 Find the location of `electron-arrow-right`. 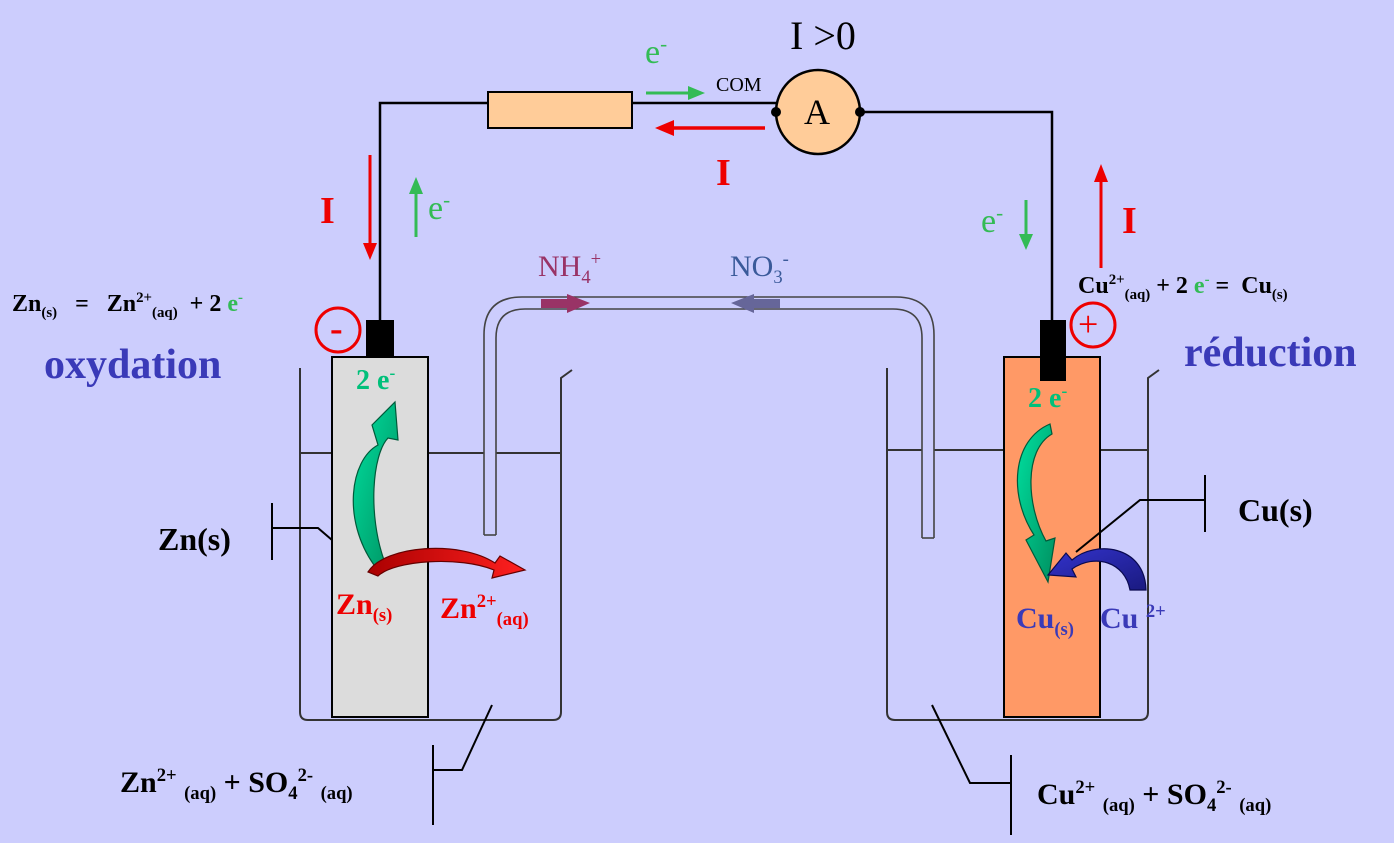

electron-arrow-right is located at coordinates (1026, 225).